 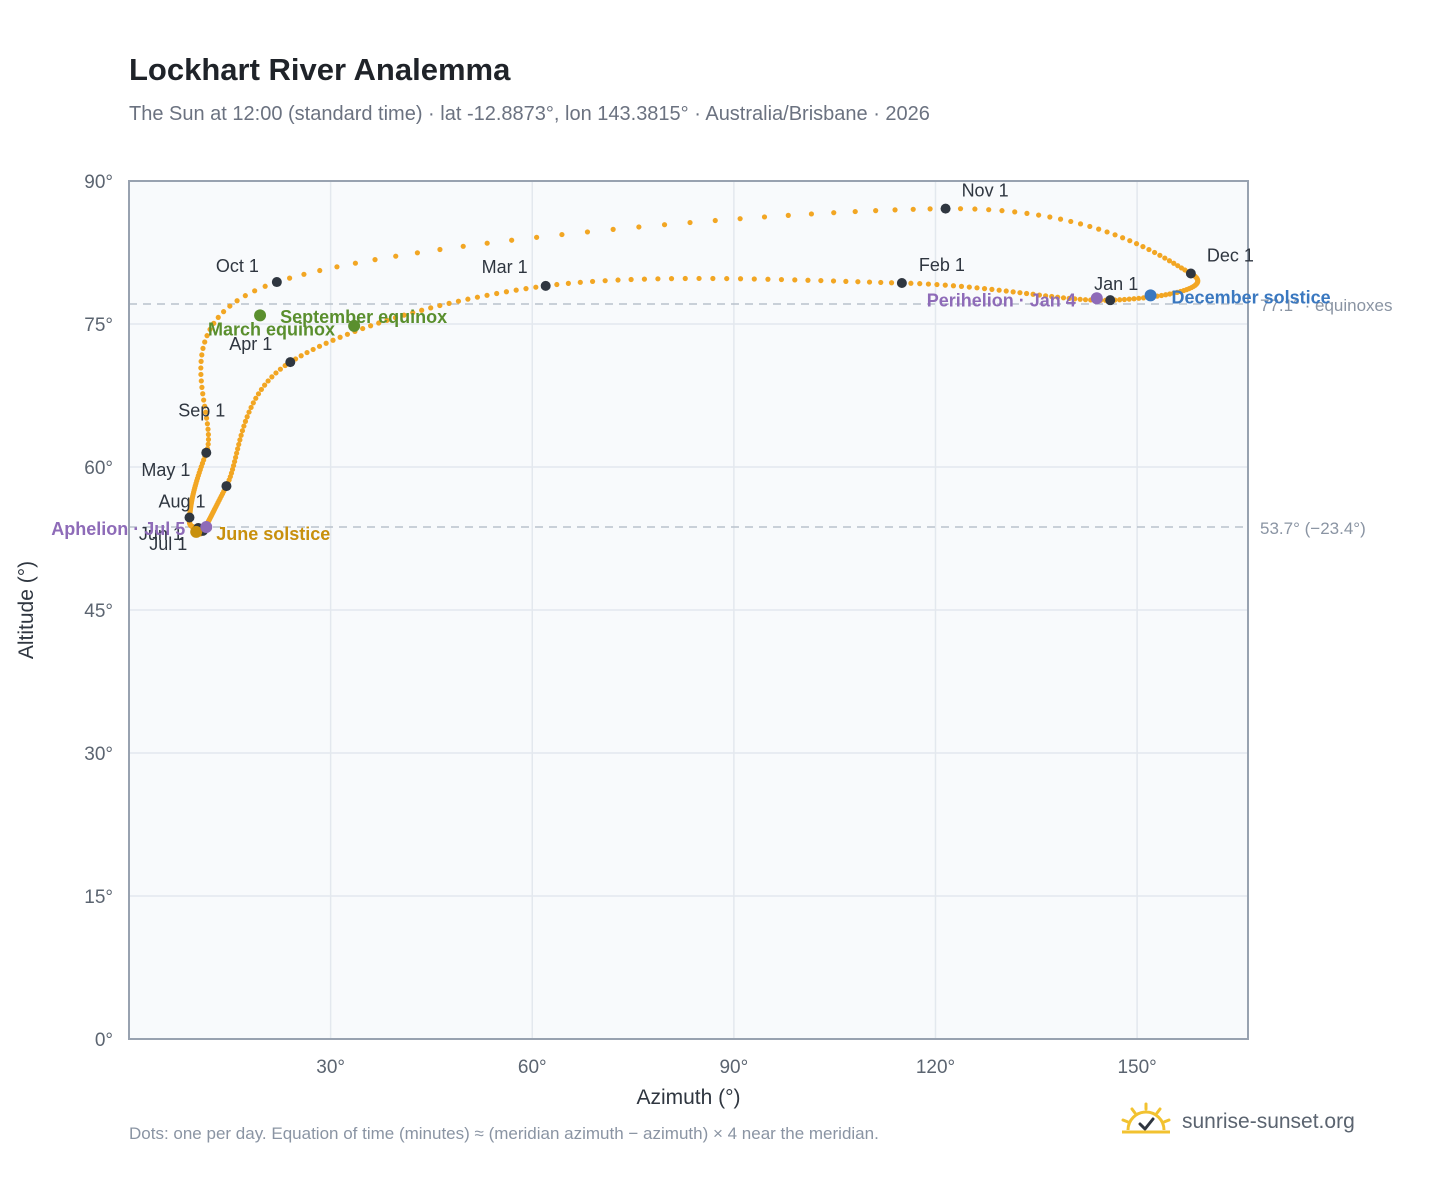 I want to click on reference-line-label: 53.7° (−23.4°), so click(x=1313, y=528).